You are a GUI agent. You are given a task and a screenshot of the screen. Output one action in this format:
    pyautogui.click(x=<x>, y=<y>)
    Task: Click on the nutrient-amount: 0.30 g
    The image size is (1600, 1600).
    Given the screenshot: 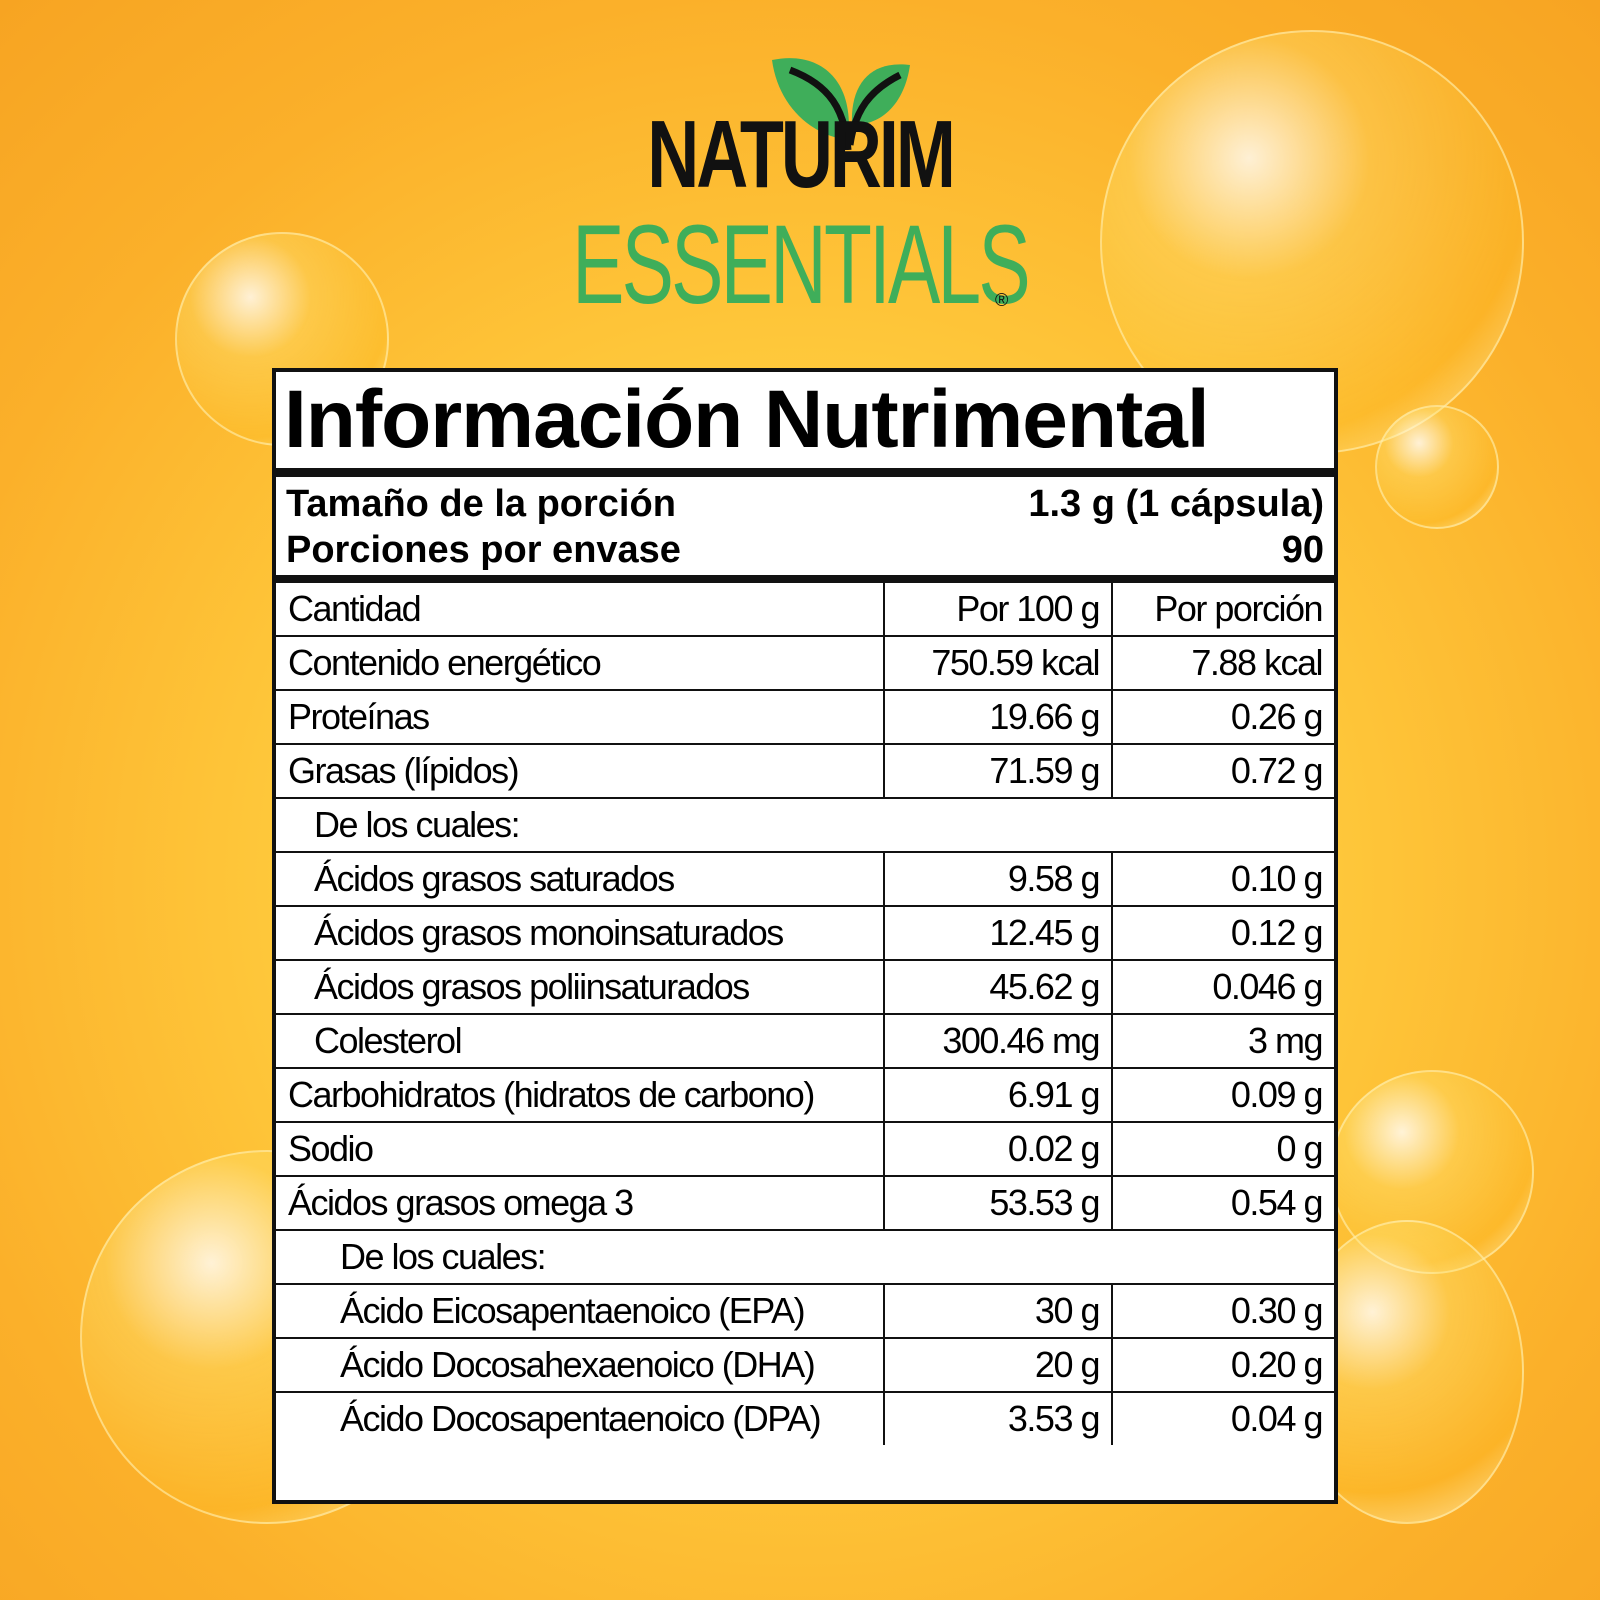 What is the action you would take?
    pyautogui.click(x=1222, y=1311)
    